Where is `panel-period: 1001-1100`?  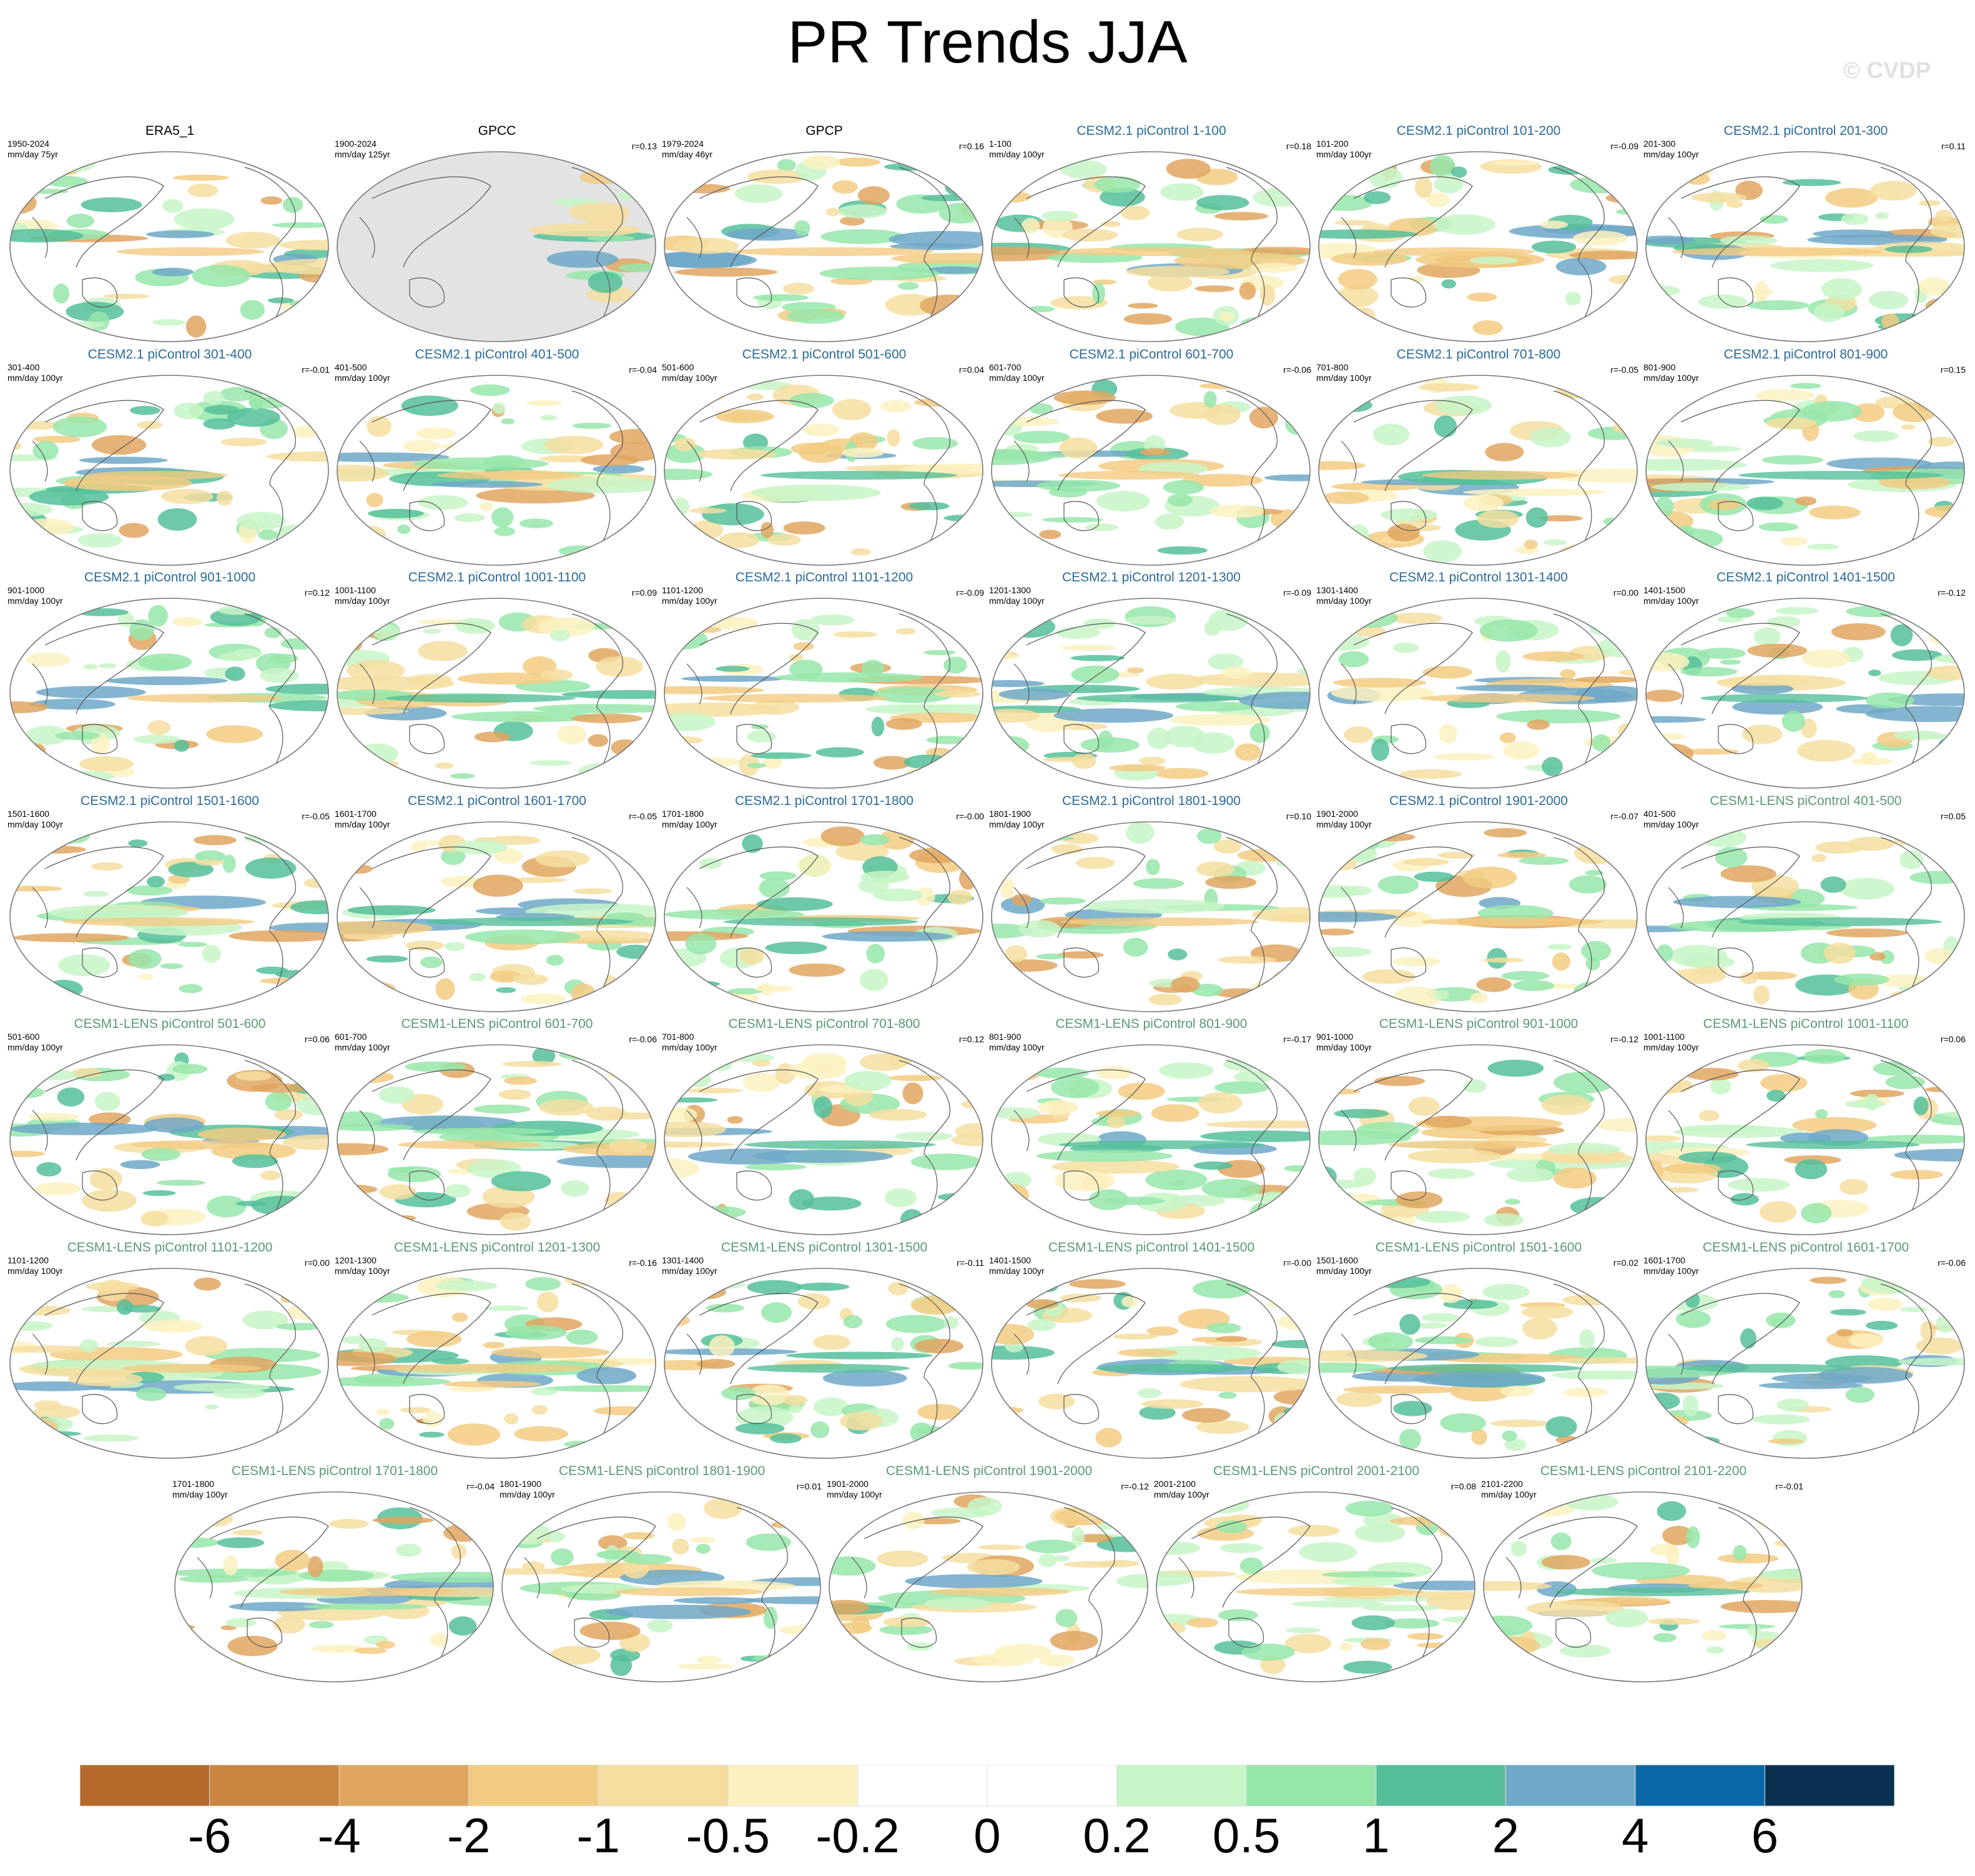
panel-period: 1001-1100 is located at coordinates (355, 590).